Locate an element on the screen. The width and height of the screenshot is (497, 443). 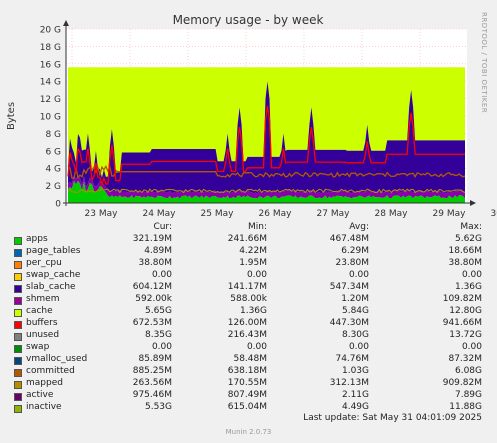
legend-avg: 1.03G is located at coordinates (355, 371).